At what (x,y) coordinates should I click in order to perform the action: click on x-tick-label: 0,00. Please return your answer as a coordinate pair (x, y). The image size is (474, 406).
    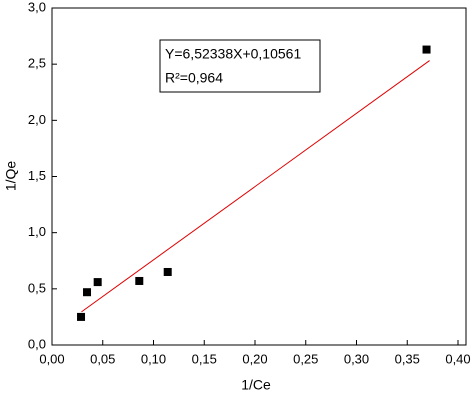
    Looking at the image, I should click on (51, 358).